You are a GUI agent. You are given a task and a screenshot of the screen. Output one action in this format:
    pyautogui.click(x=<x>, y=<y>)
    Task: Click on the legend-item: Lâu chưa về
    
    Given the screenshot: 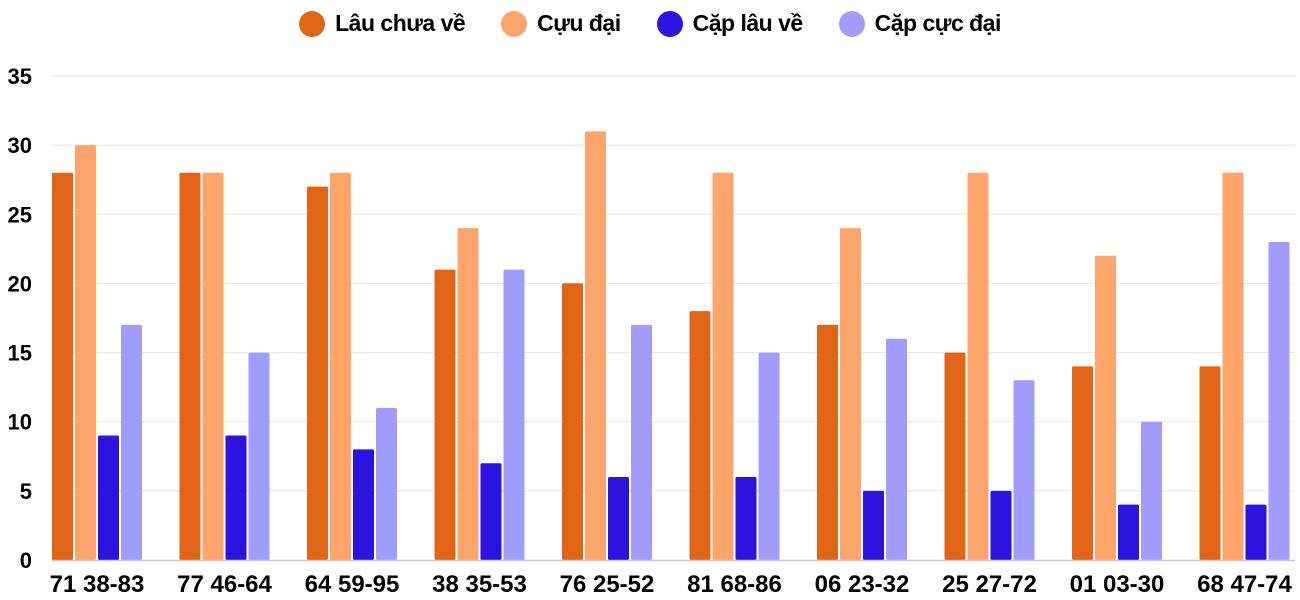 What is the action you would take?
    pyautogui.click(x=382, y=23)
    